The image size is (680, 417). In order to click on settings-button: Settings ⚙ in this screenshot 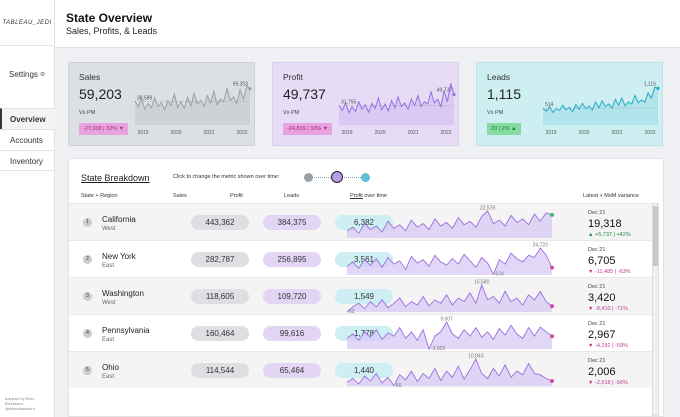, I will do `click(27, 74)`.